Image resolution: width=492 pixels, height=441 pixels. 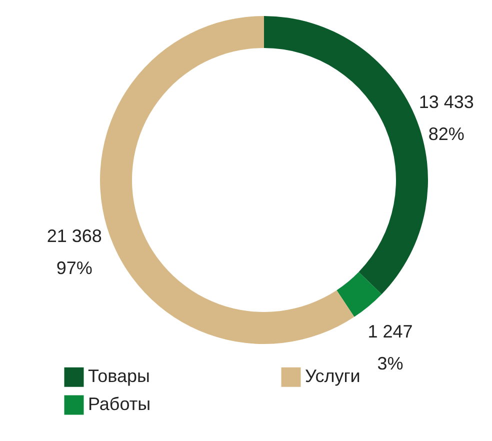 What do you see at coordinates (119, 404) in the screenshot?
I see `legend-label: Работы` at bounding box center [119, 404].